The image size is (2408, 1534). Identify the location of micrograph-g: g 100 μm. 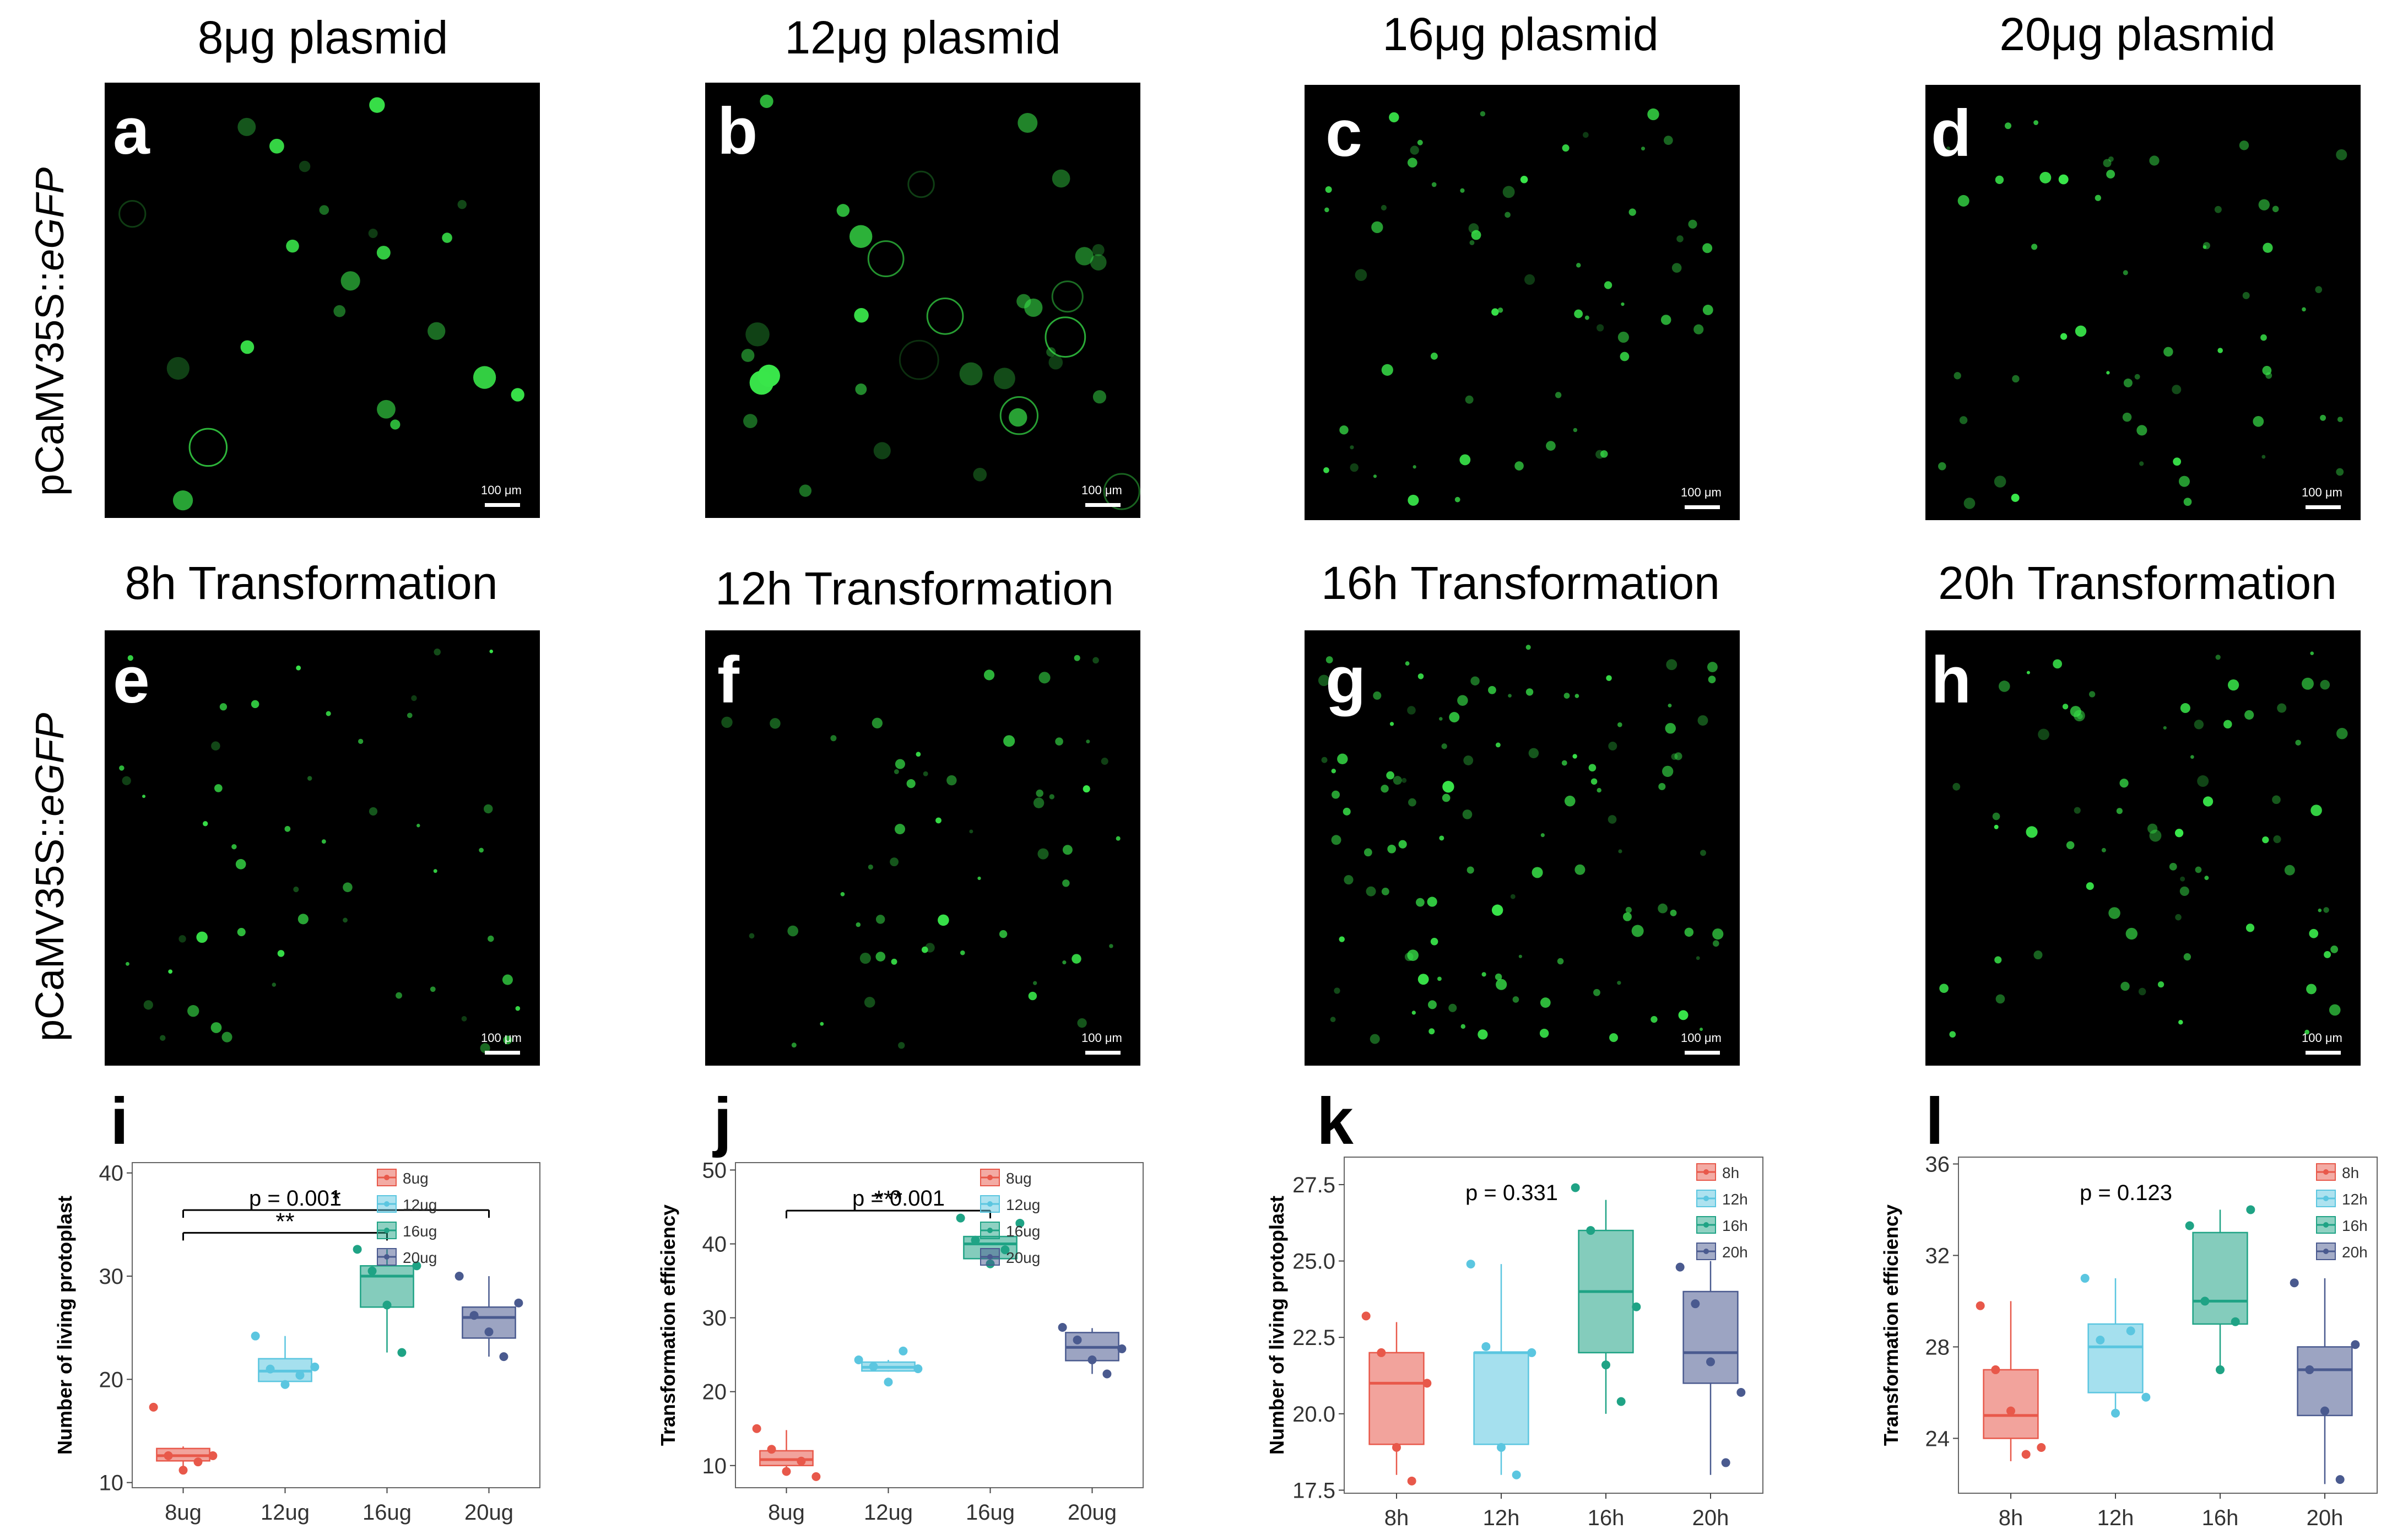
(1522, 848).